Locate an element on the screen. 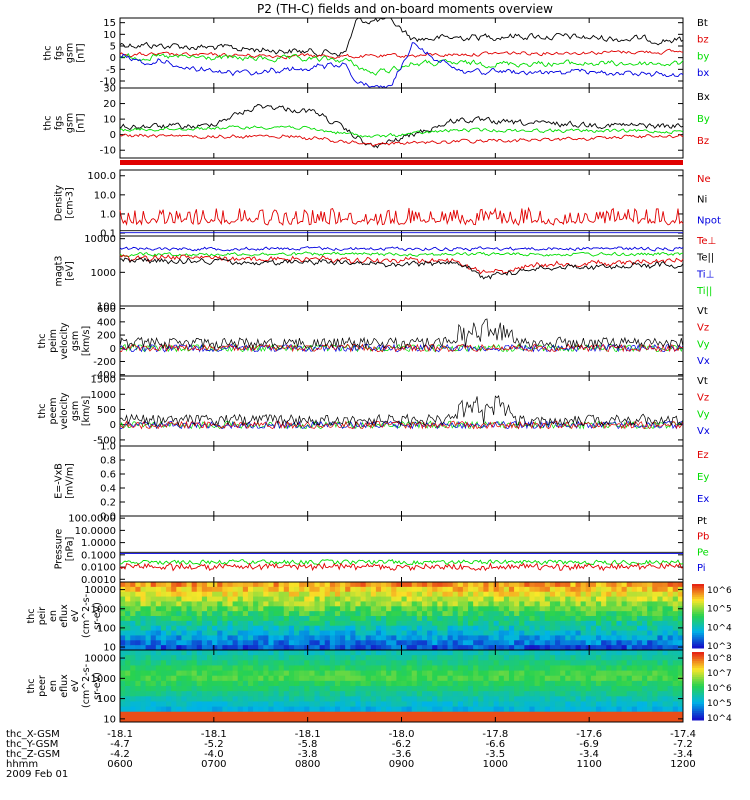 This screenshot has height=800, width=750. y-axis-label: Pressure is located at coordinates (59, 549).